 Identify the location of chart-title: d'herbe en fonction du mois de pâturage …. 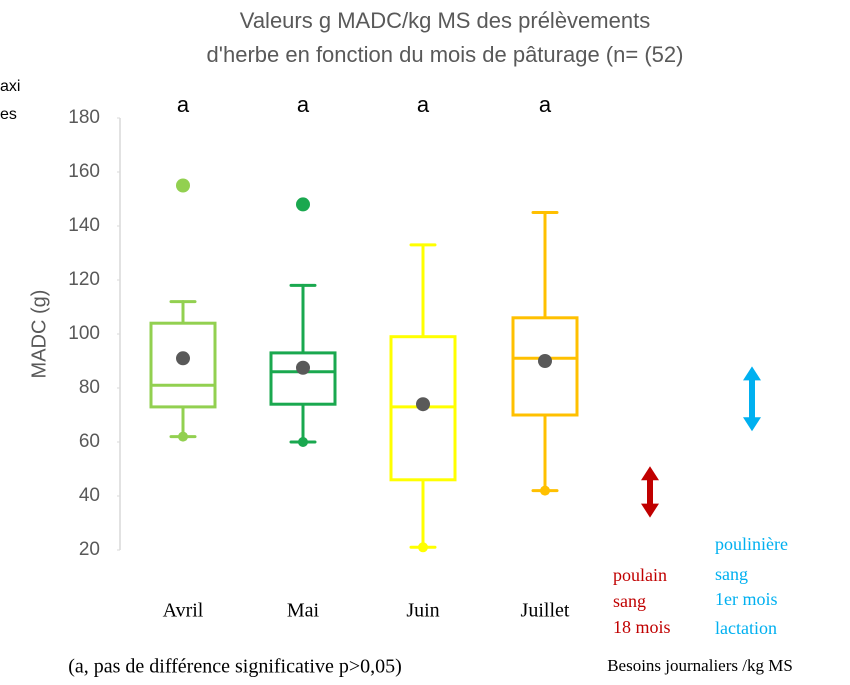
(445, 54).